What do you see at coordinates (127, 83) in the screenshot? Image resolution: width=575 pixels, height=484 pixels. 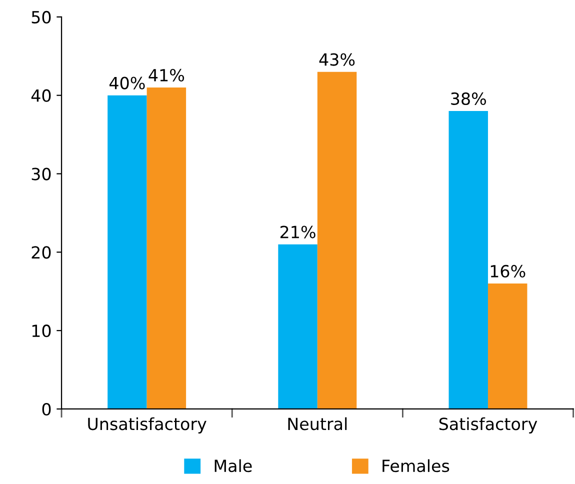 I see `data-label: 40%` at bounding box center [127, 83].